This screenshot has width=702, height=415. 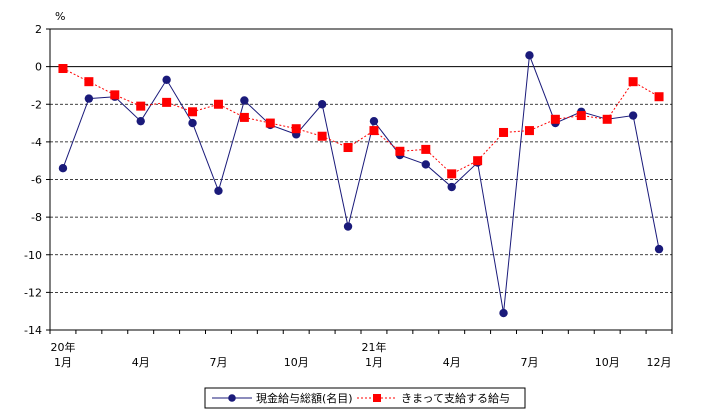 What do you see at coordinates (360, 354) in the screenshot?
I see `x-axis-tick-labels: 20年 1月 4月 7月 10月 21年 1月 4月 7月 10月 12月` at bounding box center [360, 354].